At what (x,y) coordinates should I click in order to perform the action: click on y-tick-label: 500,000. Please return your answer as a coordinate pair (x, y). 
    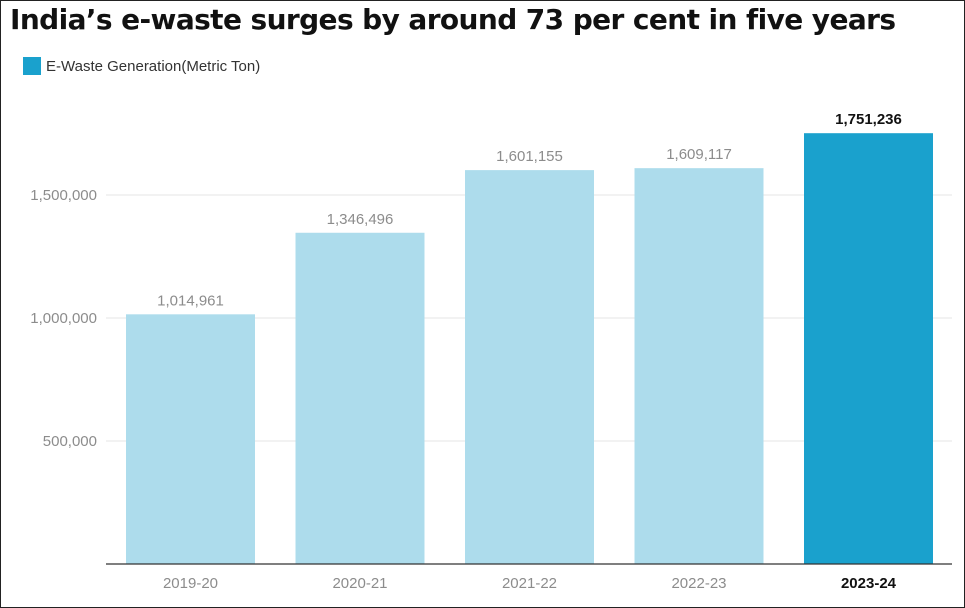
    Looking at the image, I should click on (70, 441).